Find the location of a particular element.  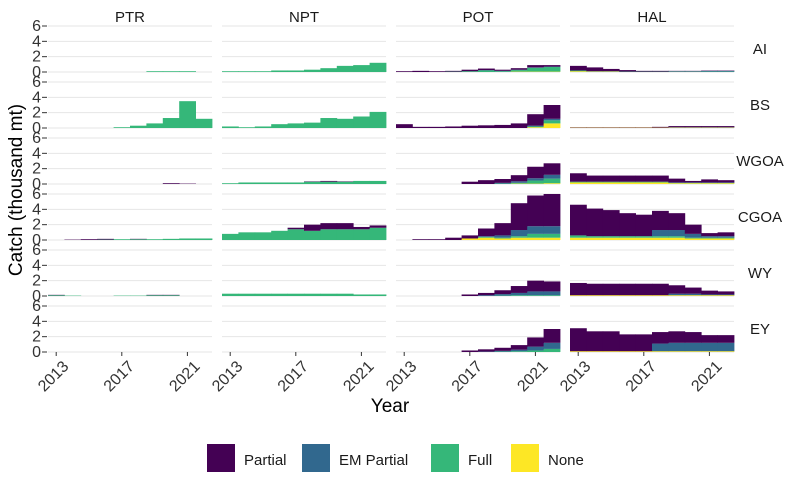

column-strip-label: PTR is located at coordinates (130, 17).